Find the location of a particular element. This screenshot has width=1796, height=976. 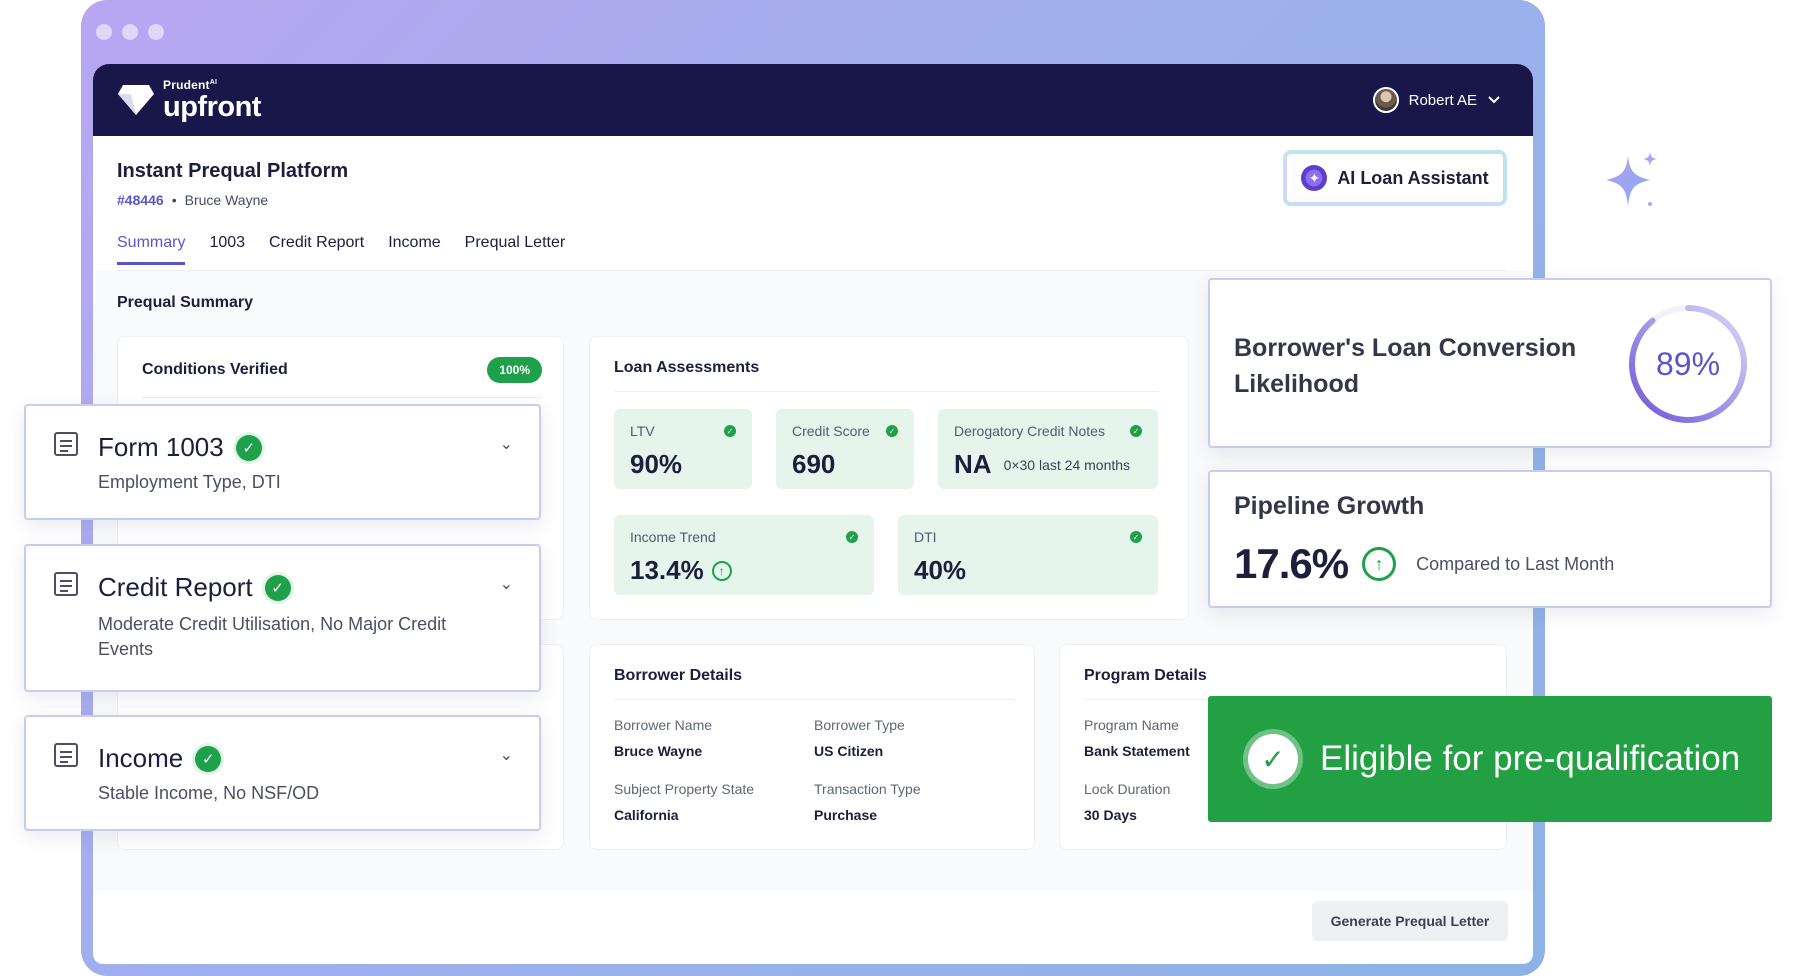

detail-program-name: Program Name Bank Statement is located at coordinates (1137, 738).